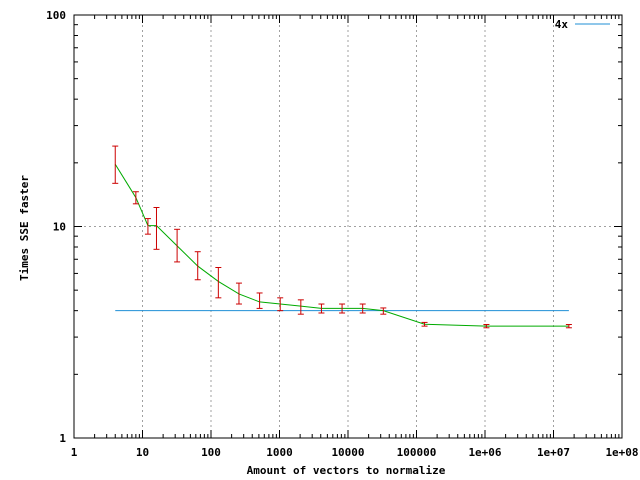 Image resolution: width=640 pixels, height=480 pixels. I want to click on legend: 4x, so click(582, 24).